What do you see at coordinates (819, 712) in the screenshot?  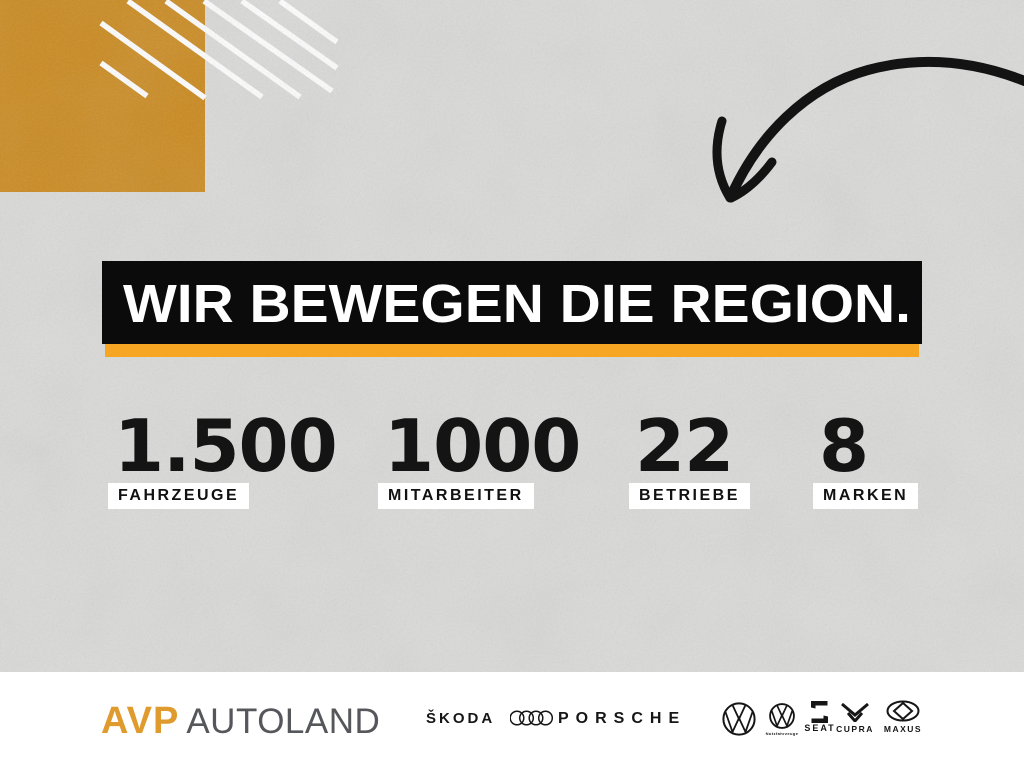 I see `seat-logo-icon` at bounding box center [819, 712].